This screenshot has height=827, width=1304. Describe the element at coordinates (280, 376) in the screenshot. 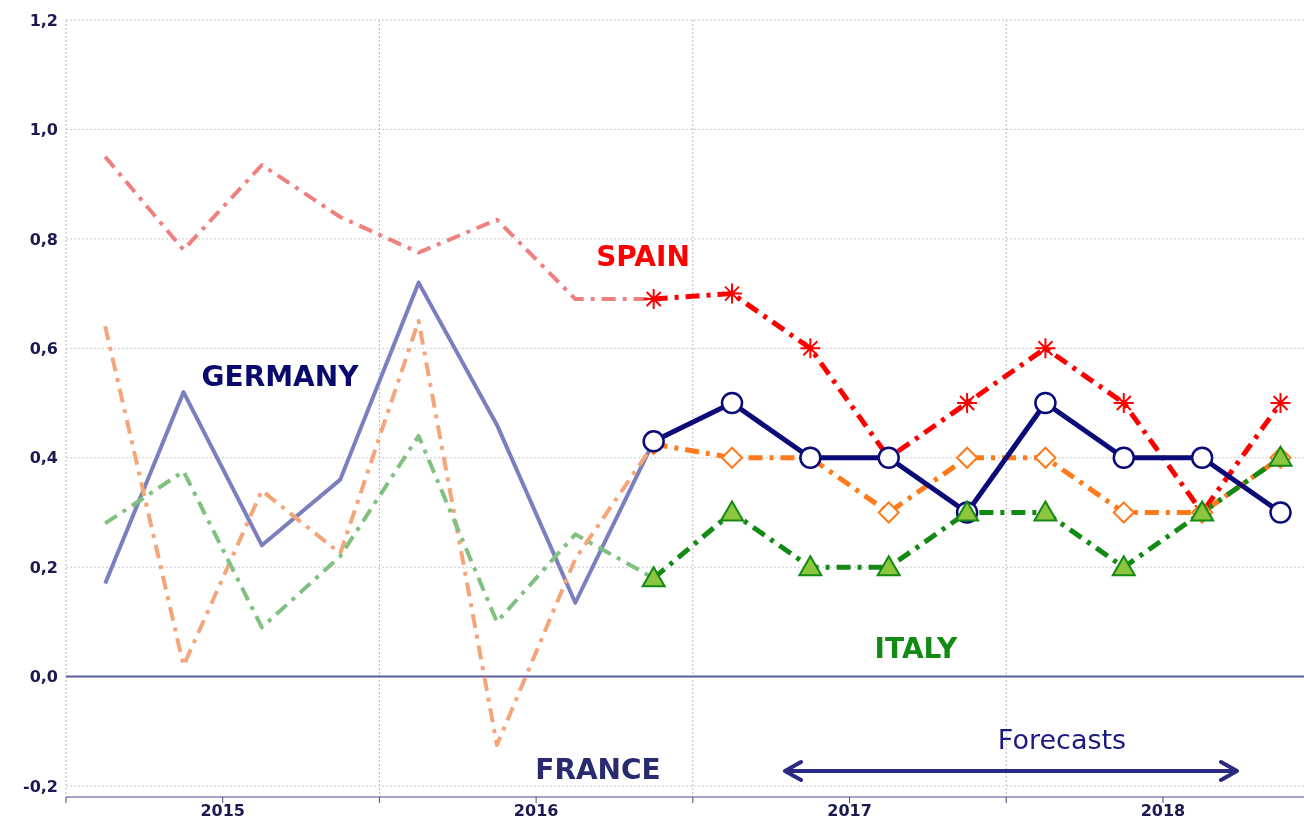

I see `annotation: GERMANY` at that location.